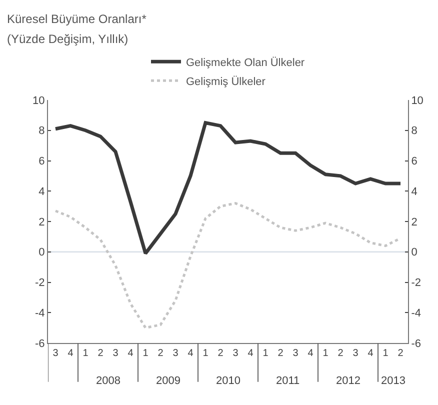 The height and width of the screenshot is (405, 438). Describe the element at coordinates (414, 162) in the screenshot. I see `y2-tick-label: 6` at that location.